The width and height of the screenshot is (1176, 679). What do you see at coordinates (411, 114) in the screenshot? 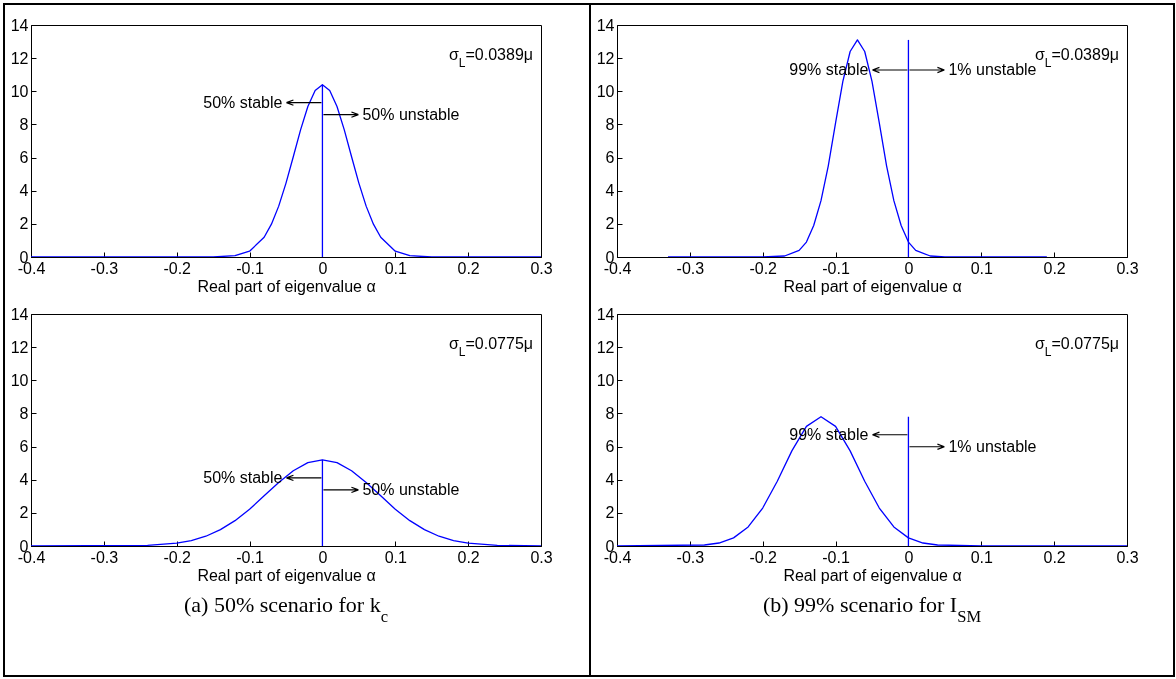
I see `annotation: 50% unstable` at bounding box center [411, 114].